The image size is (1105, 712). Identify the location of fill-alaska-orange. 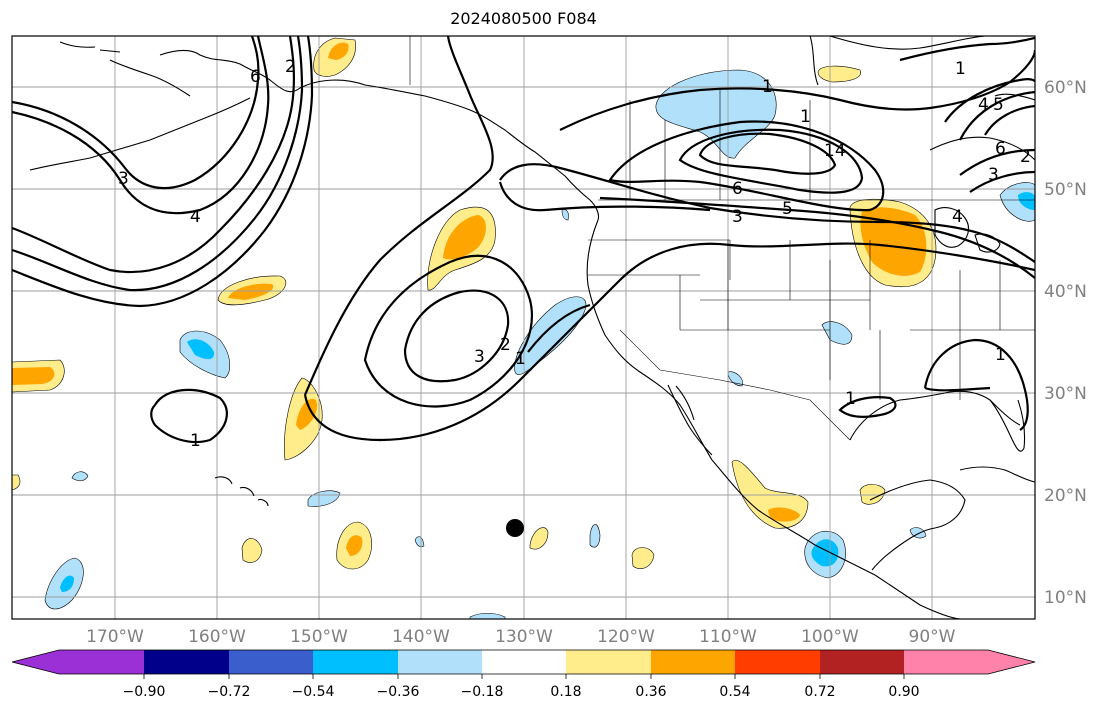
(338, 51).